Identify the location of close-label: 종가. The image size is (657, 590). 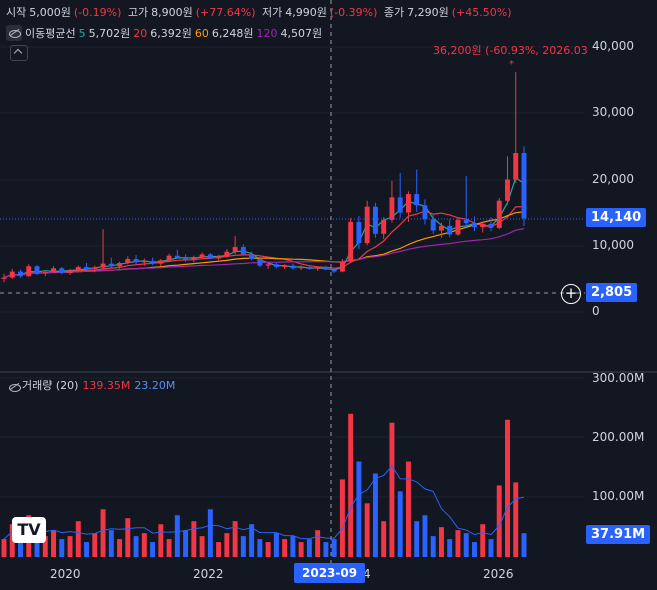
(394, 12).